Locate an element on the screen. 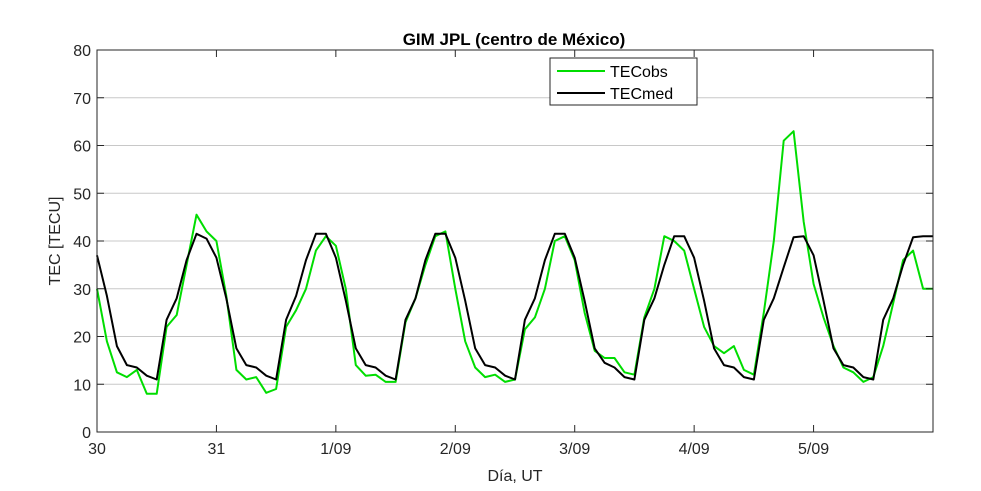 Image resolution: width=981 pixels, height=491 pixels. y-tick-label: 60 is located at coordinates (82, 147).